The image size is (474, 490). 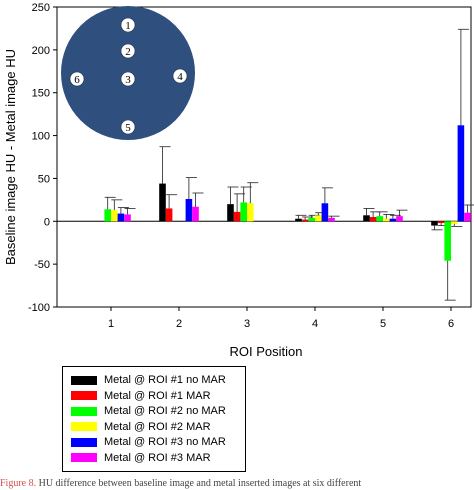 What do you see at coordinates (315, 324) in the screenshot?
I see `x-tick-label: 4` at bounding box center [315, 324].